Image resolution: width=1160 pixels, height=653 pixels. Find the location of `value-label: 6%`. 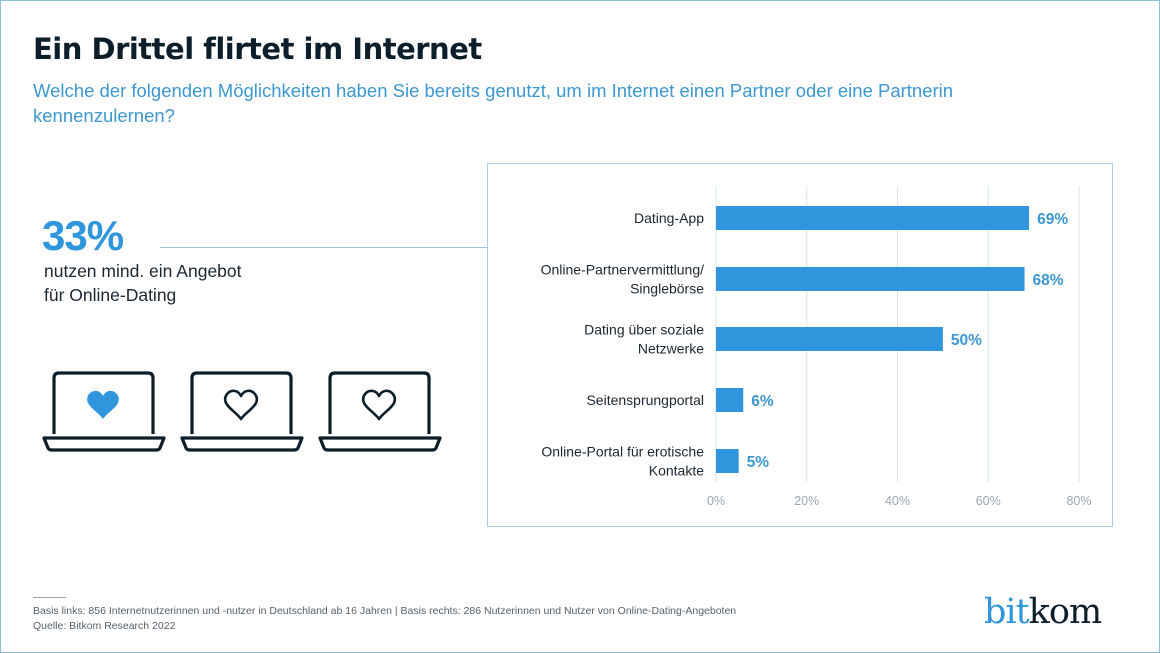

value-label: 6% is located at coordinates (762, 401).